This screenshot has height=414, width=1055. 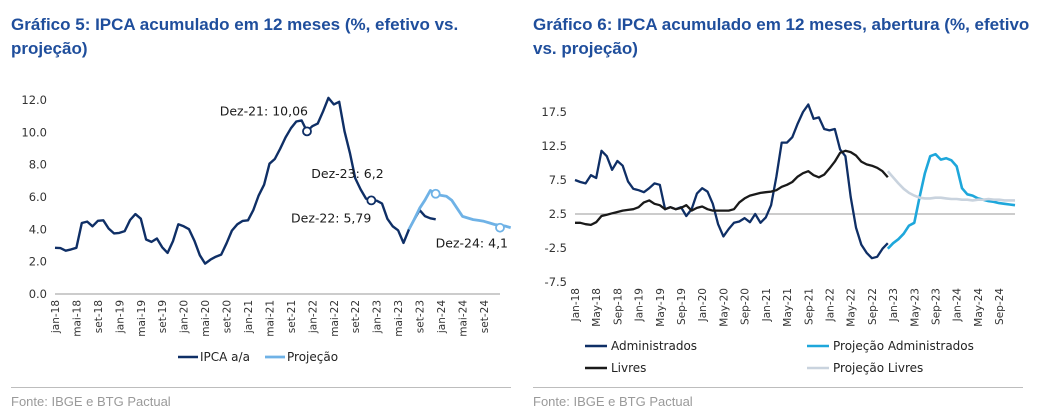 What do you see at coordinates (228, 316) in the screenshot?
I see `x-tick-label: set-20` at bounding box center [228, 316].